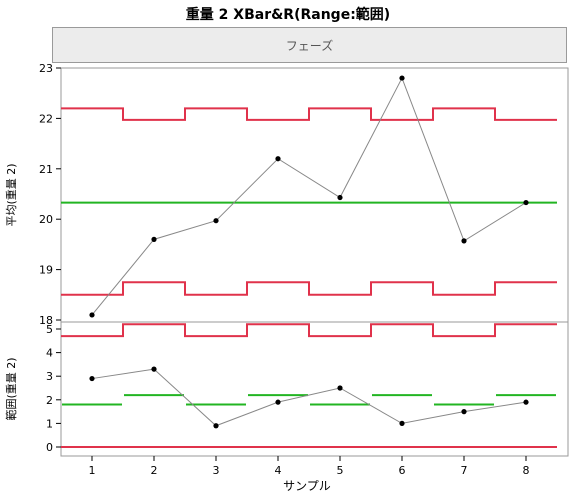 This screenshot has height=497, width=576. What do you see at coordinates (278, 470) in the screenshot?
I see `x-tick-label: 4` at bounding box center [278, 470].